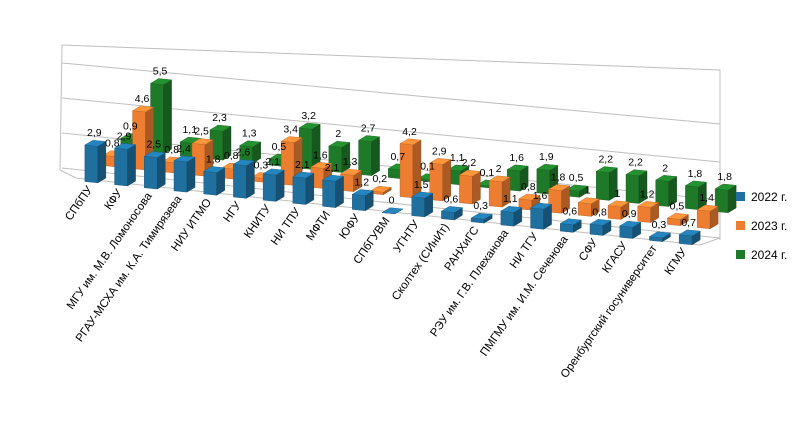 This screenshot has width=800, height=426. I want to click on value-label: 1,4, so click(706, 198).